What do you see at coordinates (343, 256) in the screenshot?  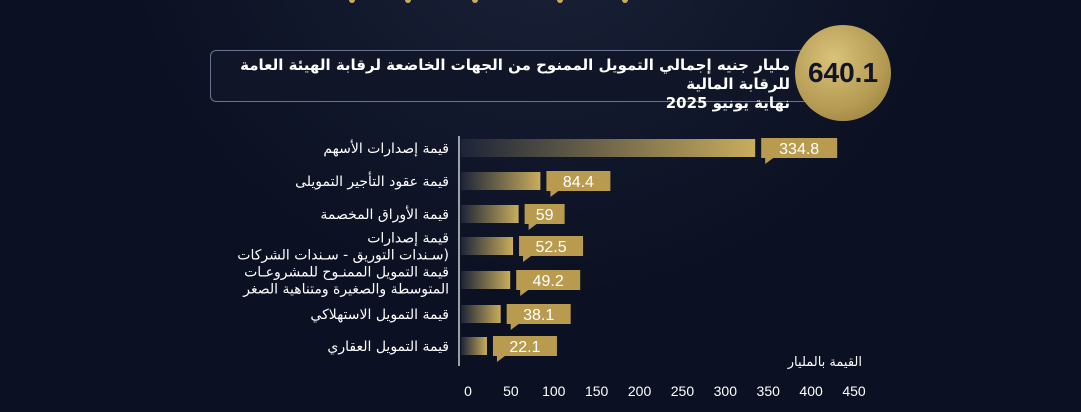 I see `category-label: (سـندات التوريق - سـندات الشركات` at bounding box center [343, 256].